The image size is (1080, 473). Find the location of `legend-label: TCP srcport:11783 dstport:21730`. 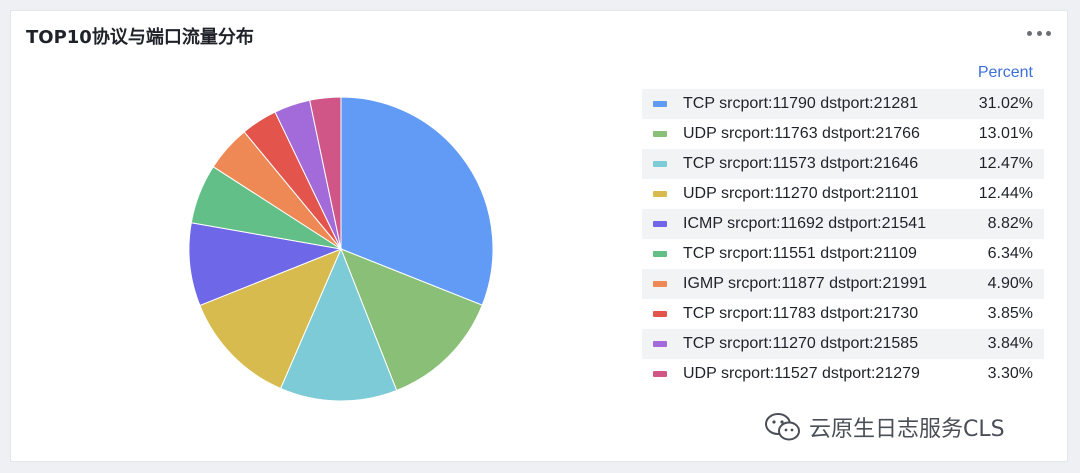

legend-label: TCP srcport:11783 dstport:21730 is located at coordinates (801, 313).